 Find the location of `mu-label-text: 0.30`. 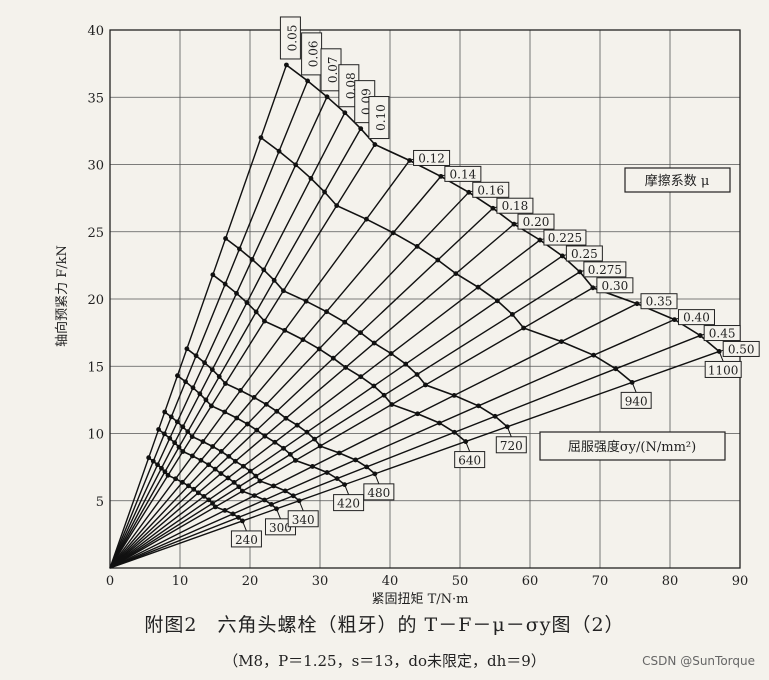

mu-label-text: 0.30 is located at coordinates (615, 286).